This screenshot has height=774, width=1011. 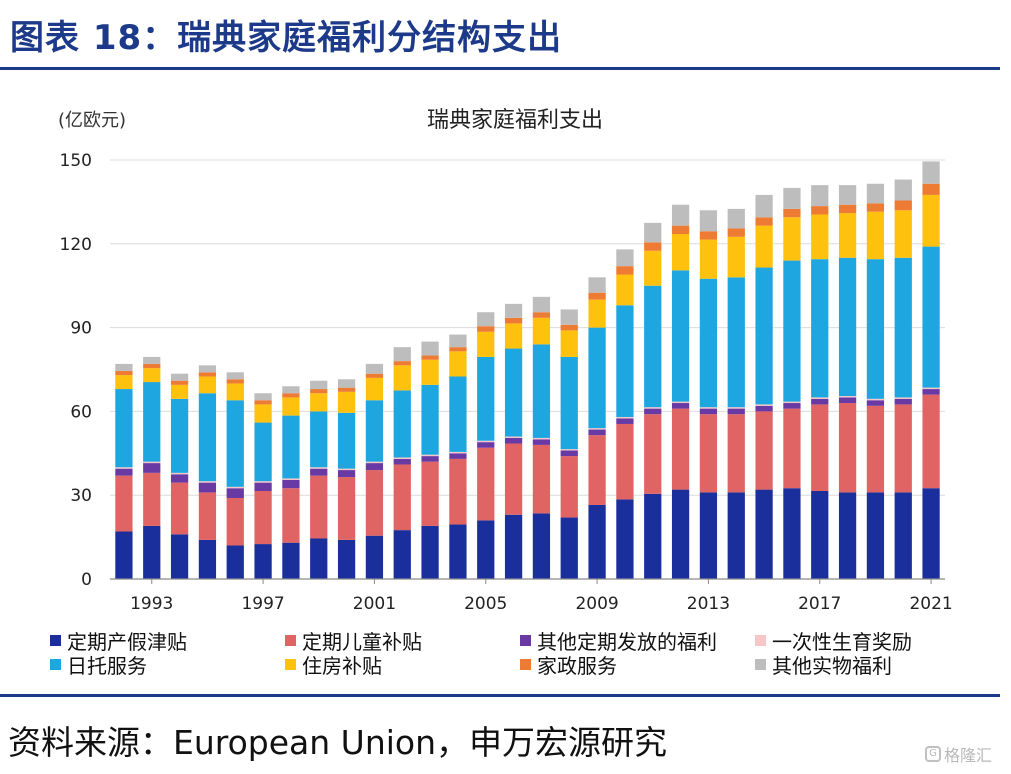 What do you see at coordinates (597, 429) in the screenshot?
I see `bar-segment-2009-一次性生育奖励` at bounding box center [597, 429].